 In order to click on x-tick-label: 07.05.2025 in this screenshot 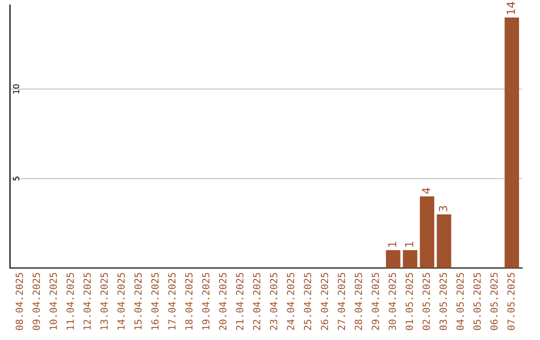, I will do `click(511, 301)`.